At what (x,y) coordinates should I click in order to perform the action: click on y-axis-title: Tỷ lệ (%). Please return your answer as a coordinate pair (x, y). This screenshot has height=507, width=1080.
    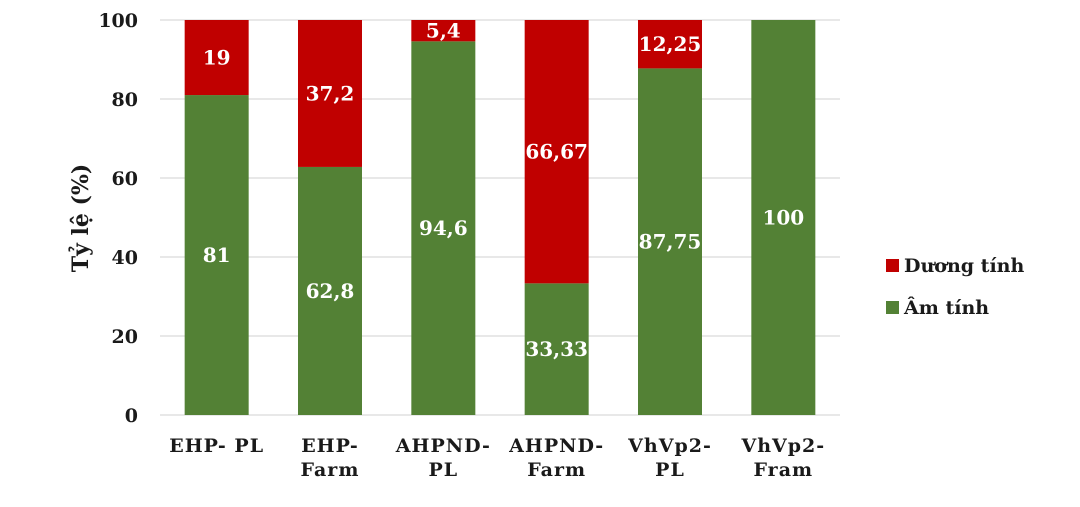
    Looking at the image, I should click on (81, 218).